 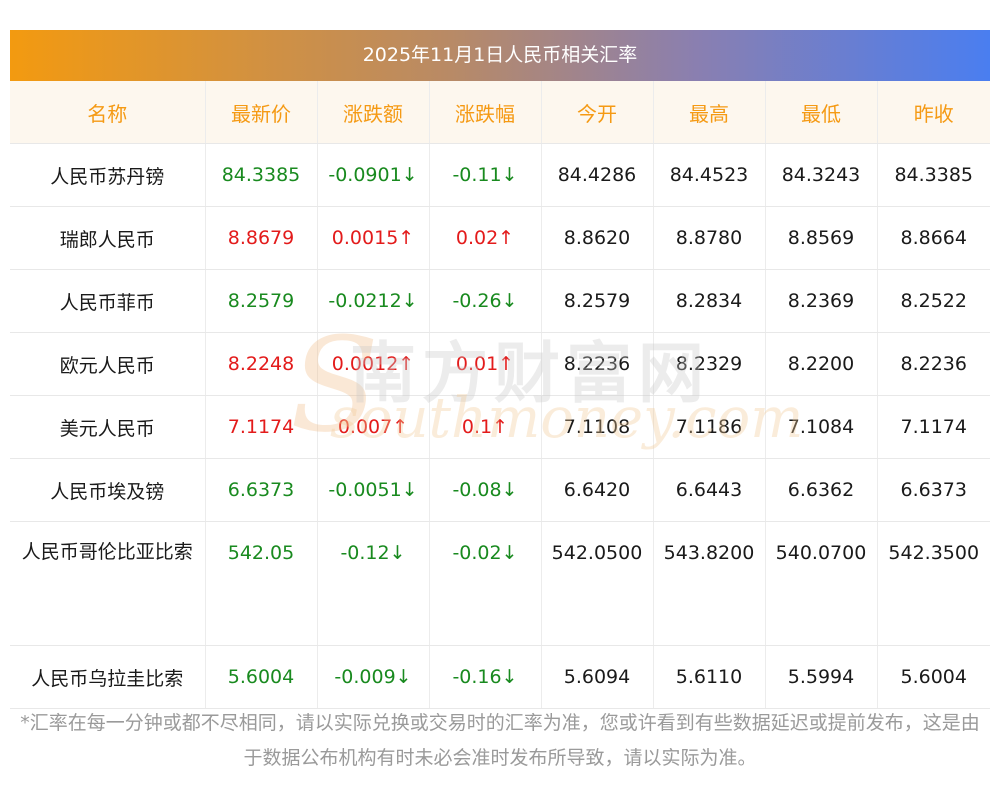 I want to click on cell-latest: 8.2579, so click(x=261, y=301).